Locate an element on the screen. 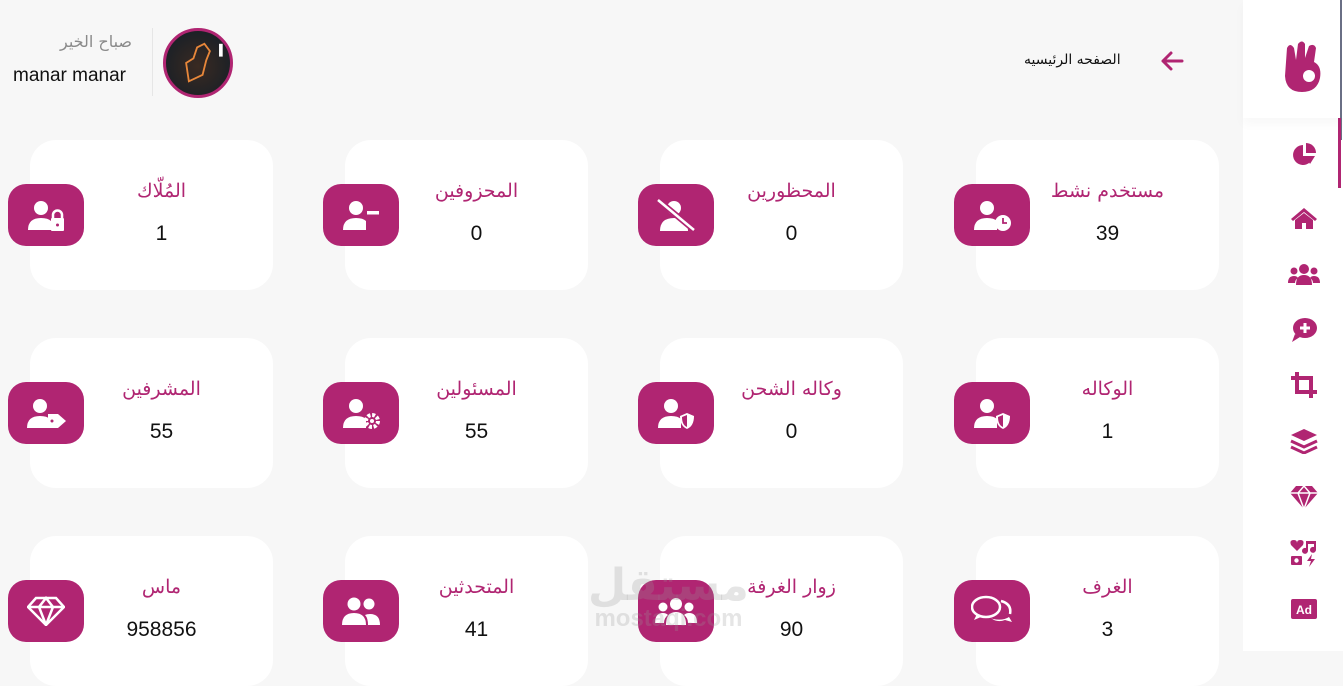 The height and width of the screenshot is (686, 1343). sidebar-item-home is located at coordinates (1304, 218).